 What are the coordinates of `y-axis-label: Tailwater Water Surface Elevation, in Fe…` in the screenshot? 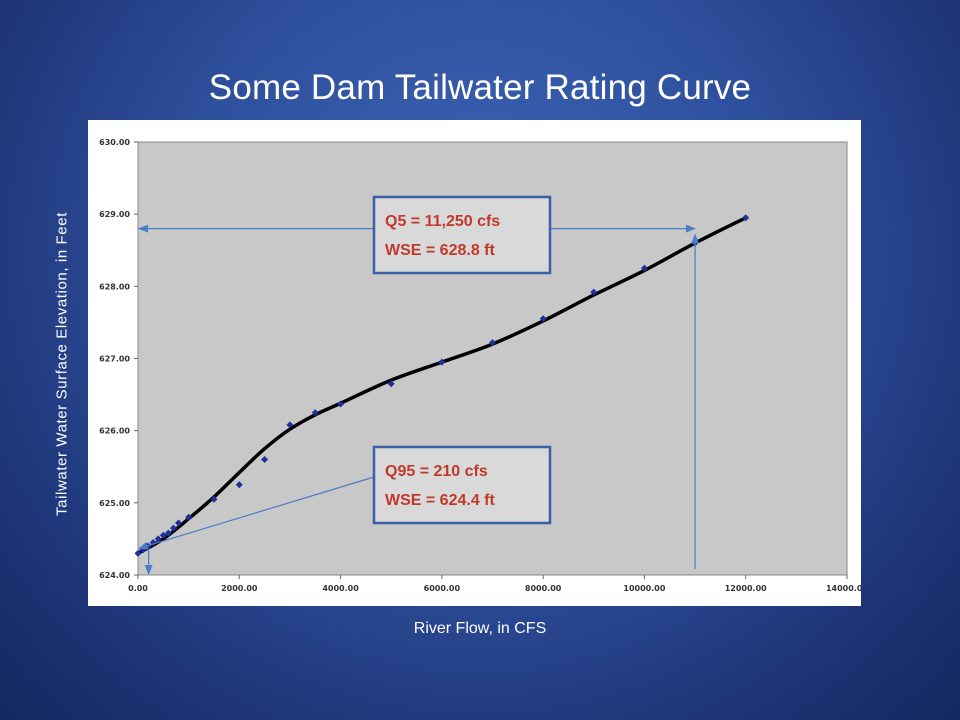 It's located at (62, 364).